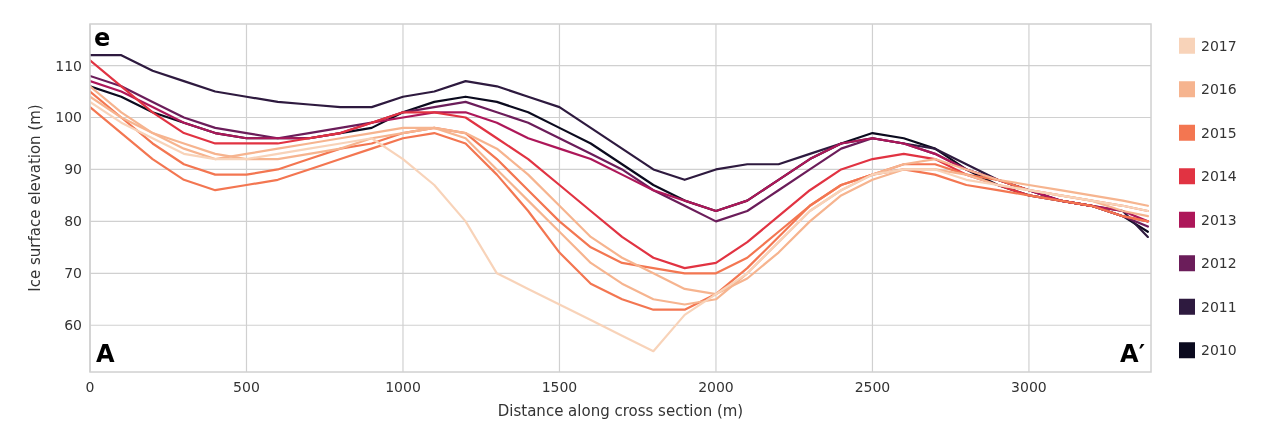 Image resolution: width=1268 pixels, height=433 pixels. Describe the element at coordinates (403, 387) in the screenshot. I see `x-tick-label: 1000` at that location.